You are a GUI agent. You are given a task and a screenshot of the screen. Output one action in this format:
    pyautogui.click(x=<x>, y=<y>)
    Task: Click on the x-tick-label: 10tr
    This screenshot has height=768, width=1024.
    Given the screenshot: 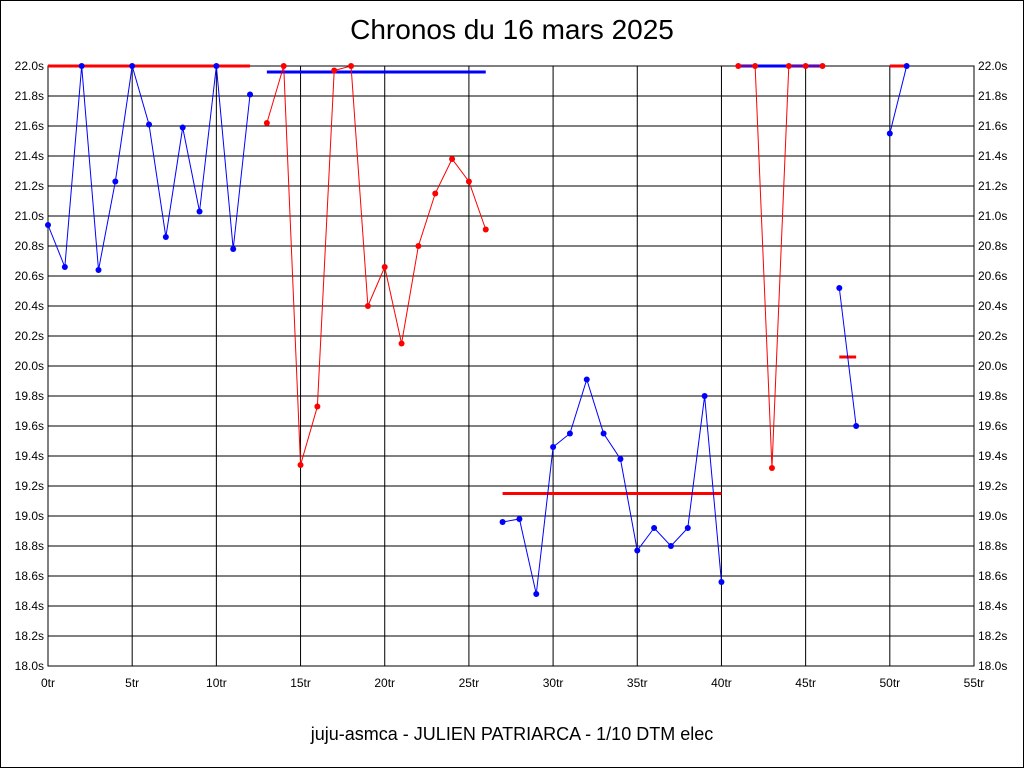 What is the action you would take?
    pyautogui.click(x=216, y=683)
    